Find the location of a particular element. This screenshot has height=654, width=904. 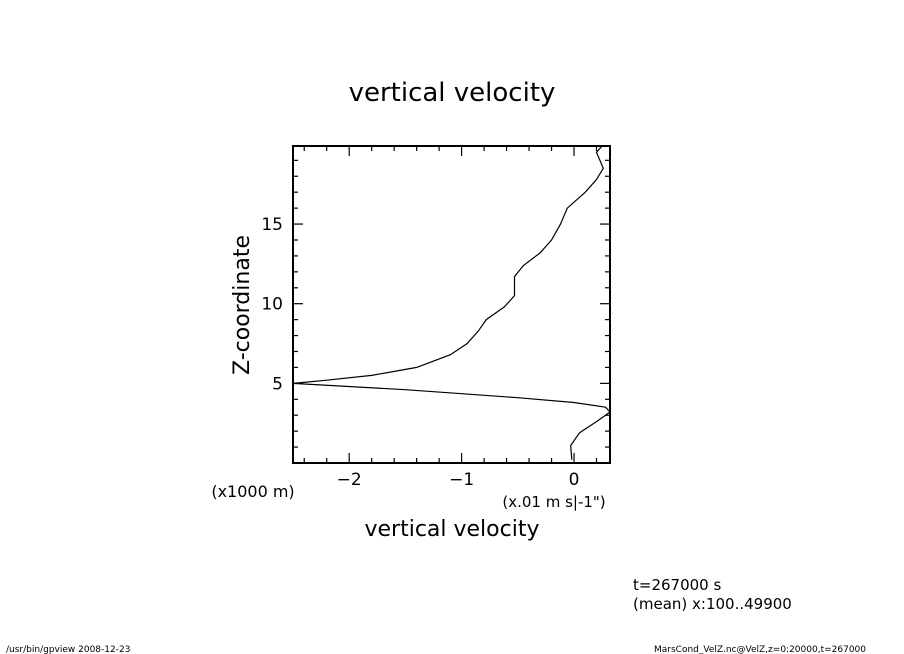

y-tick-label: 15 is located at coordinates (272, 225).